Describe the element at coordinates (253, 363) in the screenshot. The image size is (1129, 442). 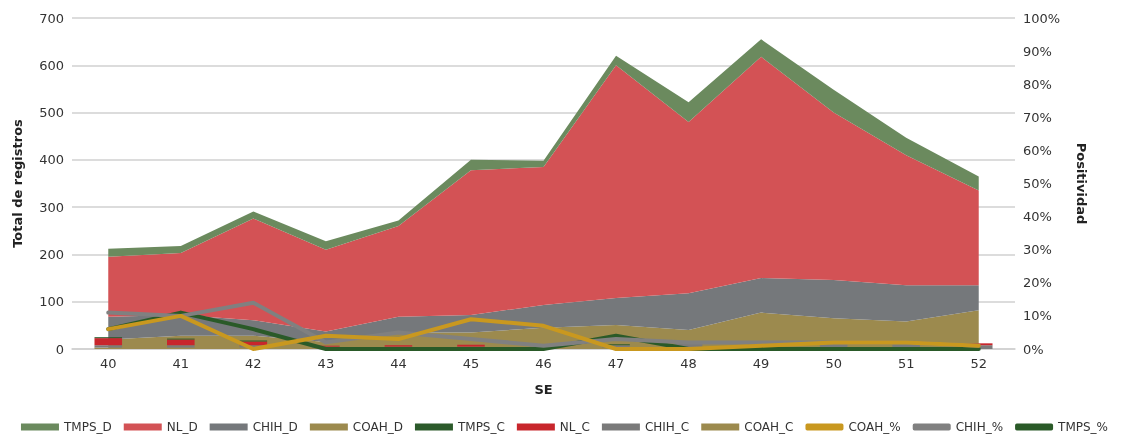
I see `x-tick-label: 42` at that location.